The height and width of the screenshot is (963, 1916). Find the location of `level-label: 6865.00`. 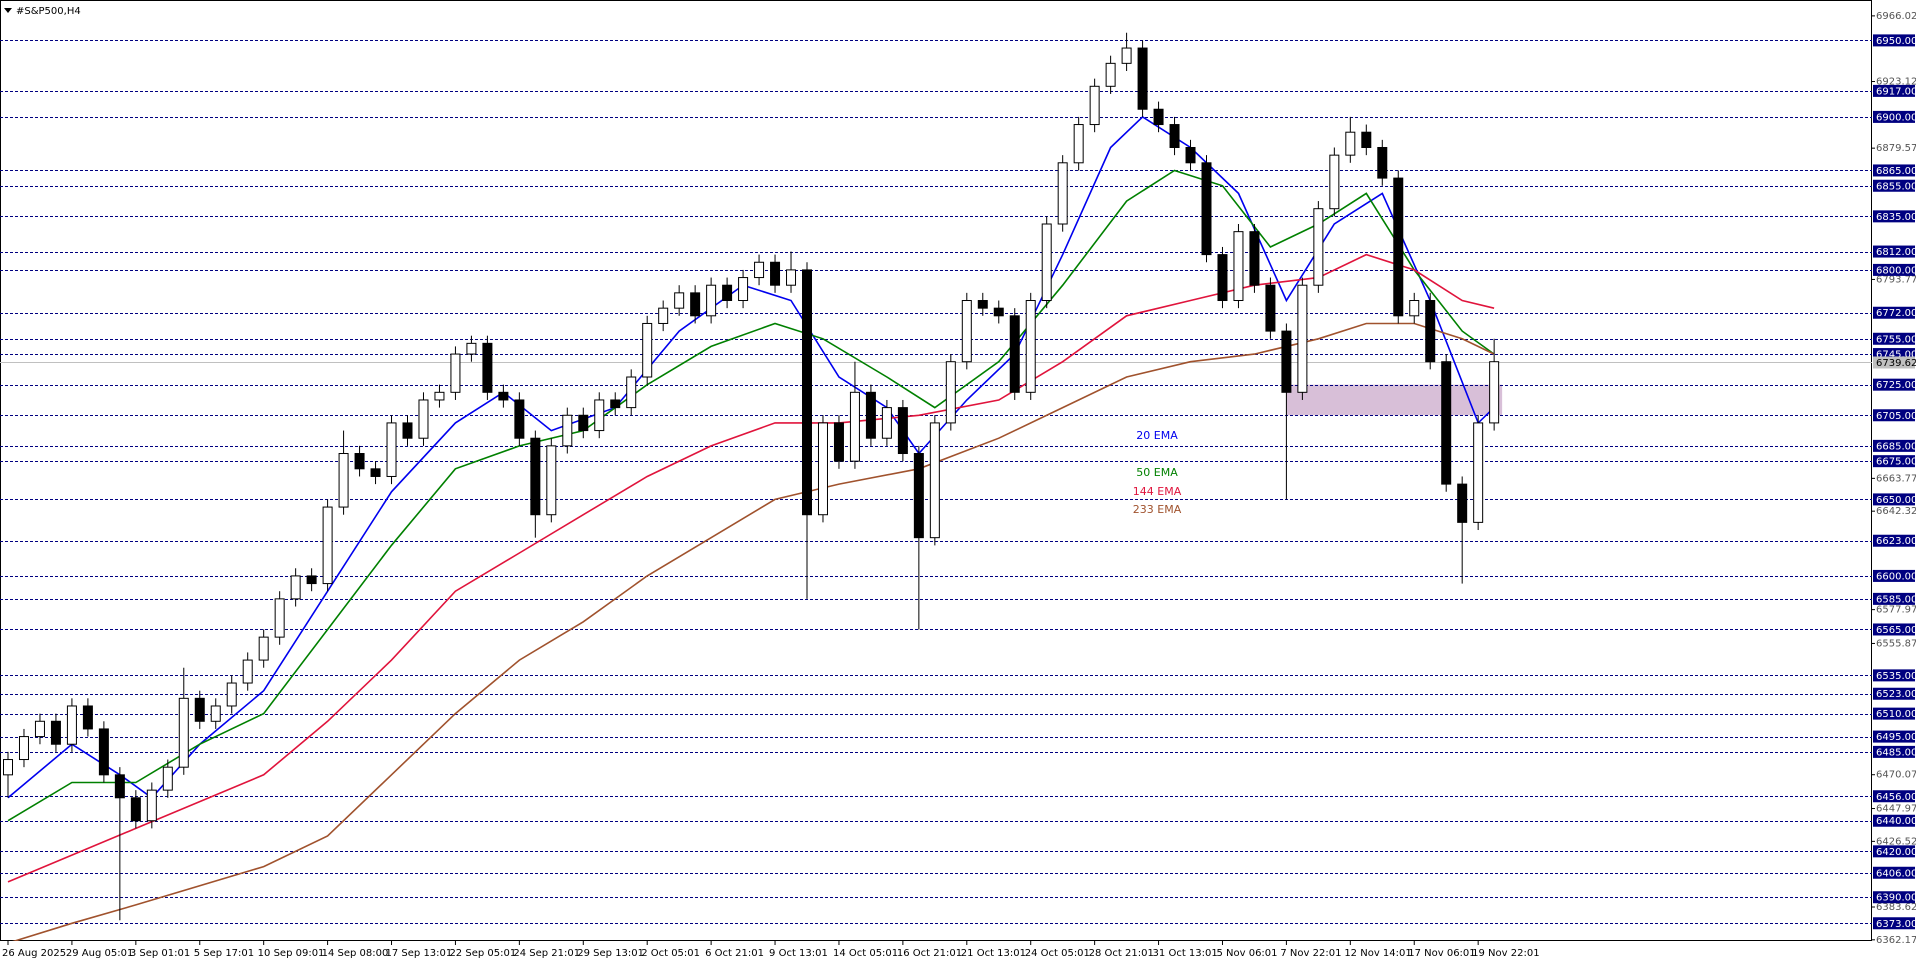

level-label: 6865.00 is located at coordinates (1896, 171).